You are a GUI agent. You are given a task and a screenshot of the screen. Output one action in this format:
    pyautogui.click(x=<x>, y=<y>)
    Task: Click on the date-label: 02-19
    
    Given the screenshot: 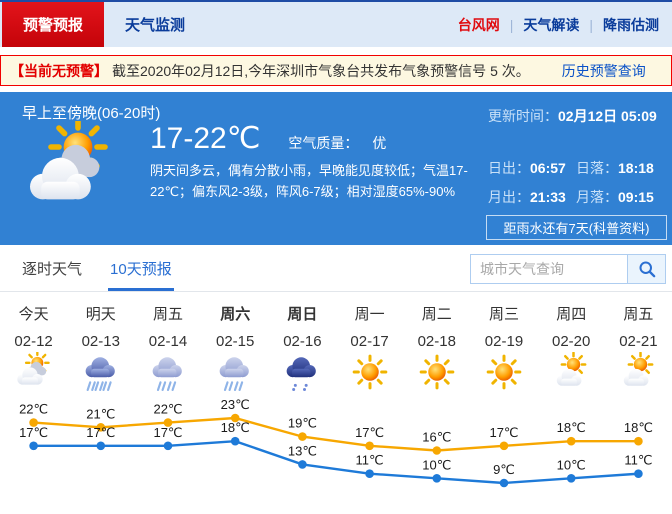 What is the action you would take?
    pyautogui.click(x=504, y=341)
    